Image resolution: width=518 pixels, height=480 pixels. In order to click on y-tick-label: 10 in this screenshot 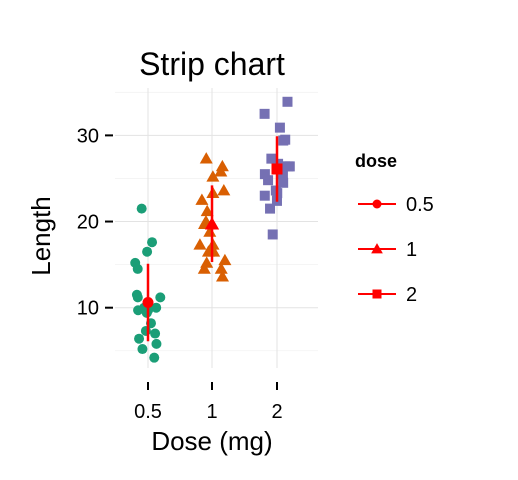, I will do `click(88, 309)`.